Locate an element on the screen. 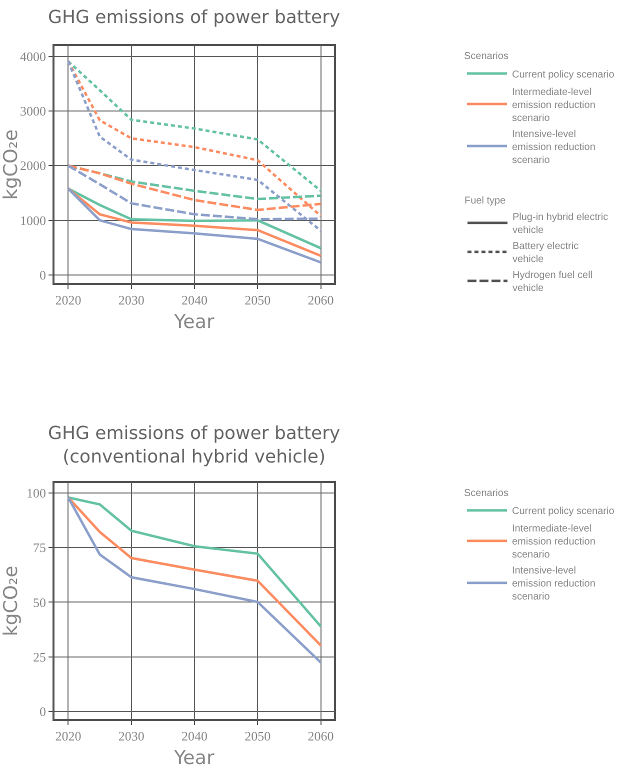  chart-title: GHG emissions of power battery (conventional hybrid vehicle) is located at coordinates (194, 445).